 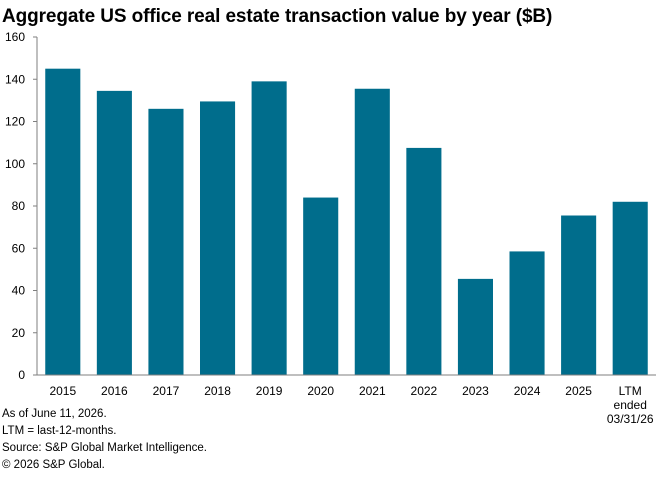 What do you see at coordinates (217, 391) in the screenshot?
I see `x-tick-label: 2018` at bounding box center [217, 391].